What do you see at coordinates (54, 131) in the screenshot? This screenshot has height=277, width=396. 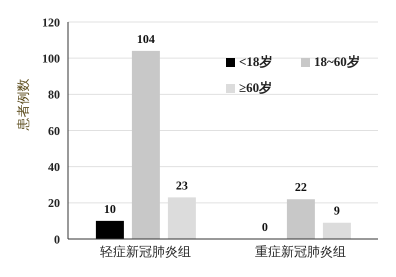 I see `y-tick-label: 60` at bounding box center [54, 131].